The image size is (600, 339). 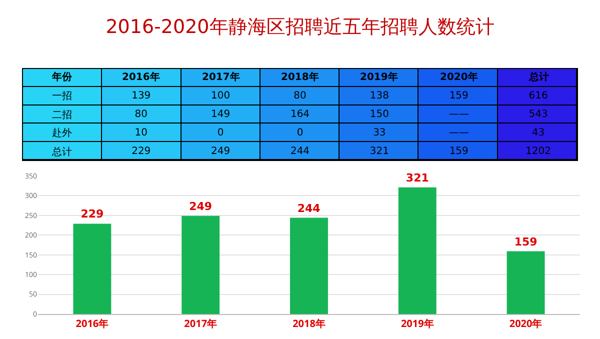 What do you see at coordinates (141, 96) in the screenshot?
I see `data-label: 139` at bounding box center [141, 96].